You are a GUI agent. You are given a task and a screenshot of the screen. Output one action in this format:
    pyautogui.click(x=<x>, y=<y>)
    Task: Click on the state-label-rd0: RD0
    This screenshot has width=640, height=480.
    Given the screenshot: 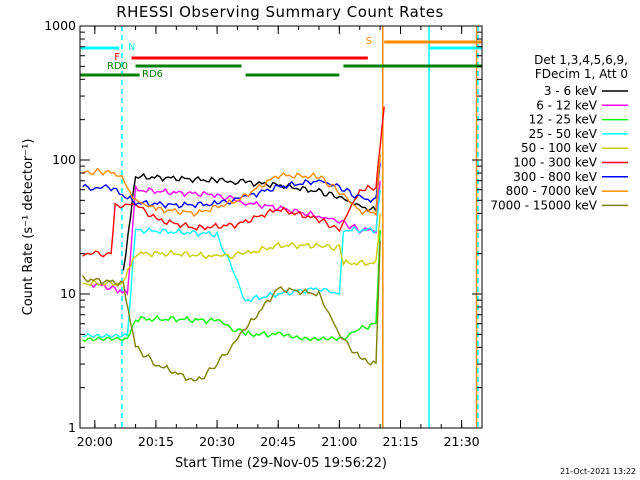 What is the action you would take?
    pyautogui.click(x=117, y=66)
    